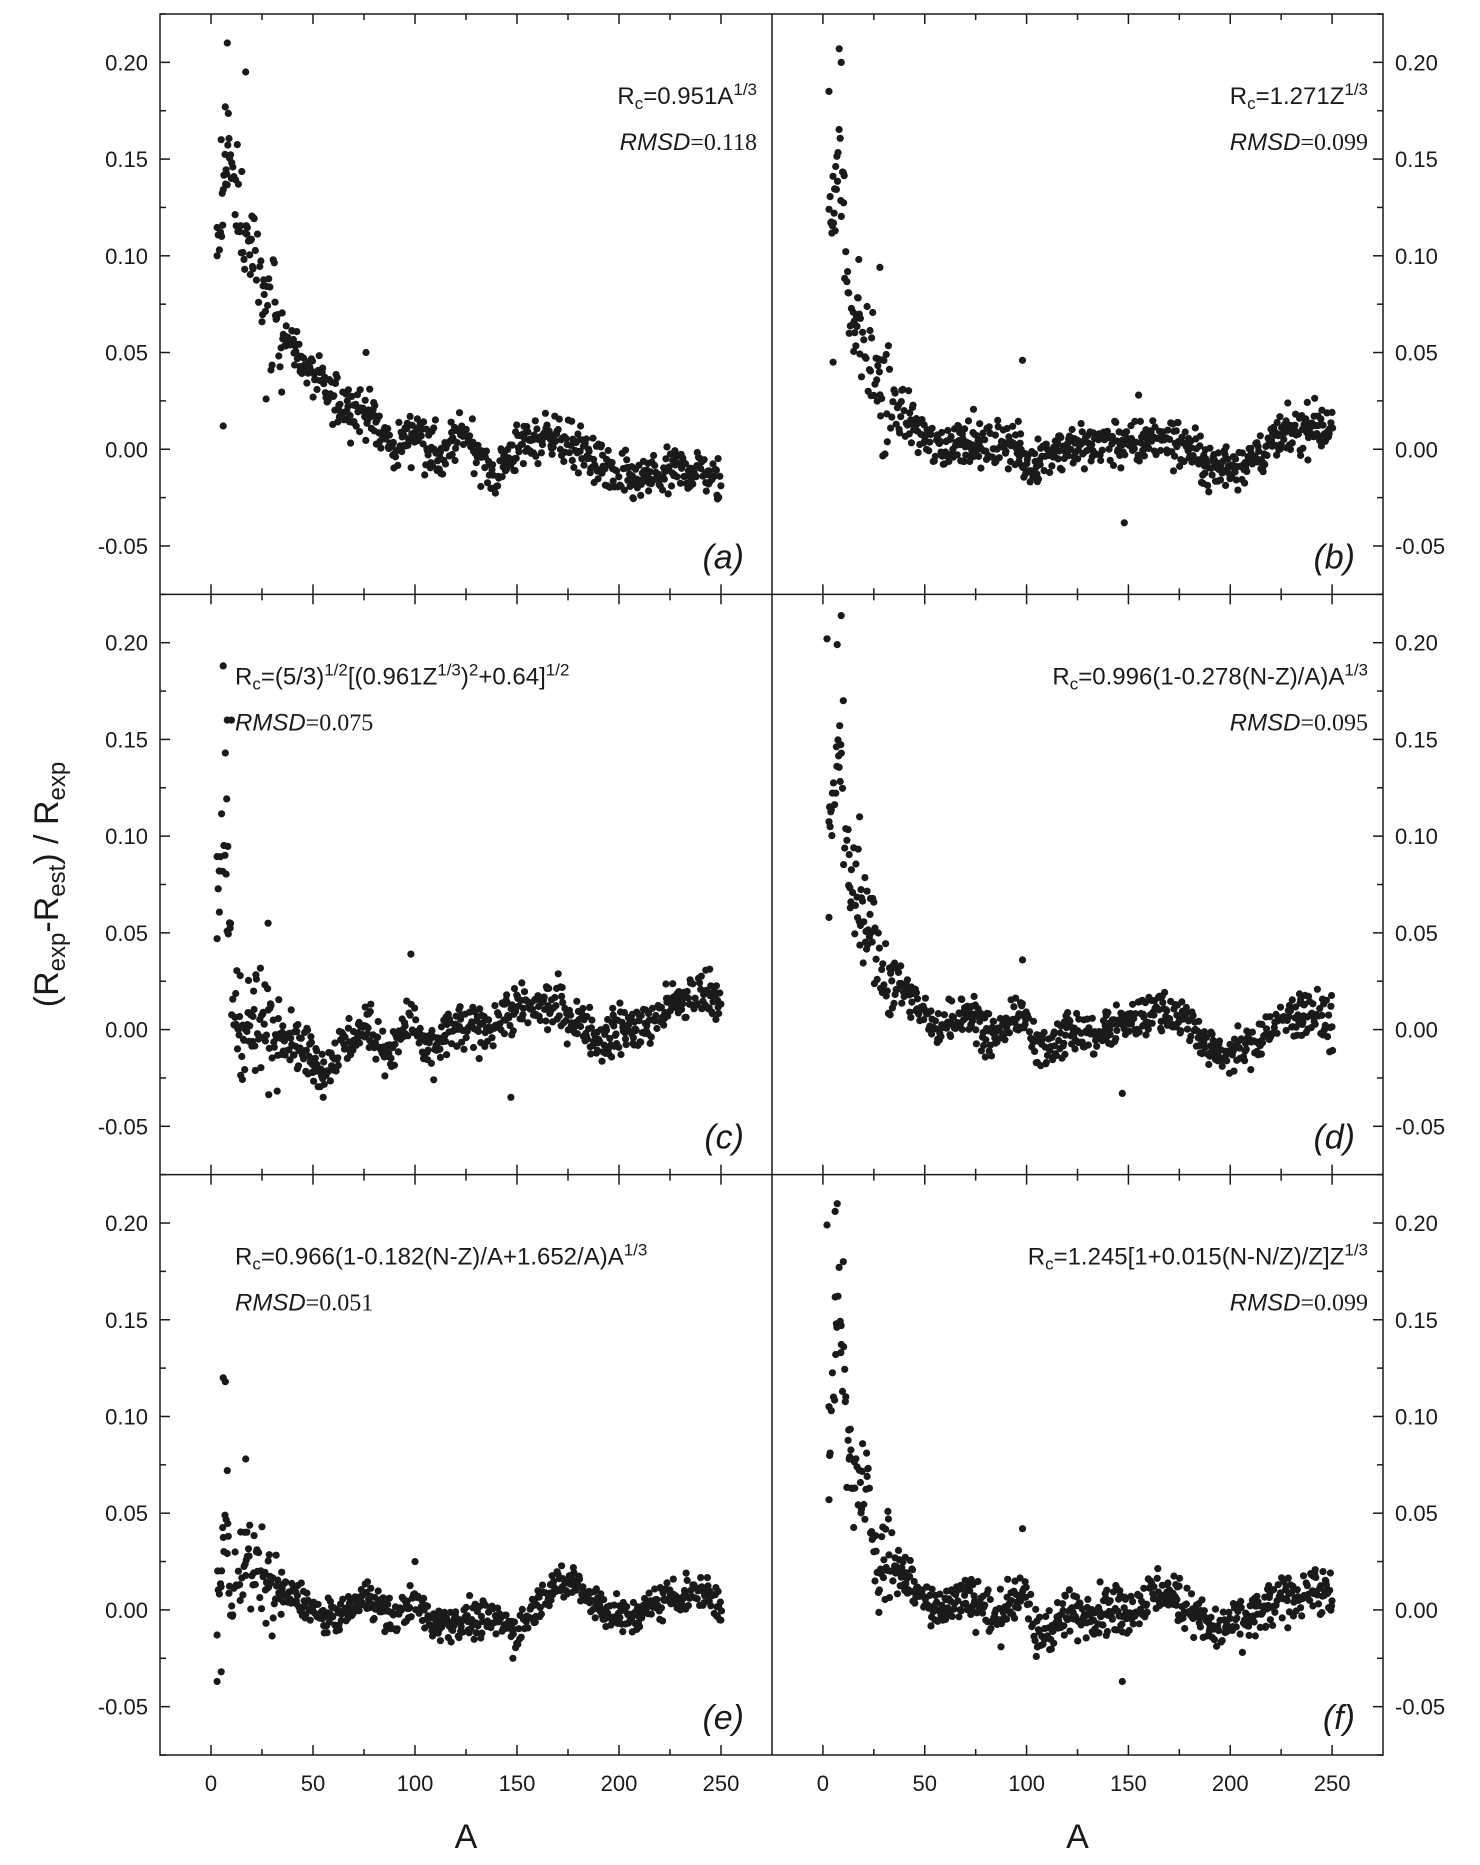 The image size is (1480, 1865). Describe the element at coordinates (469, 1530) in the screenshot. I see `scatter-series-e` at that location.